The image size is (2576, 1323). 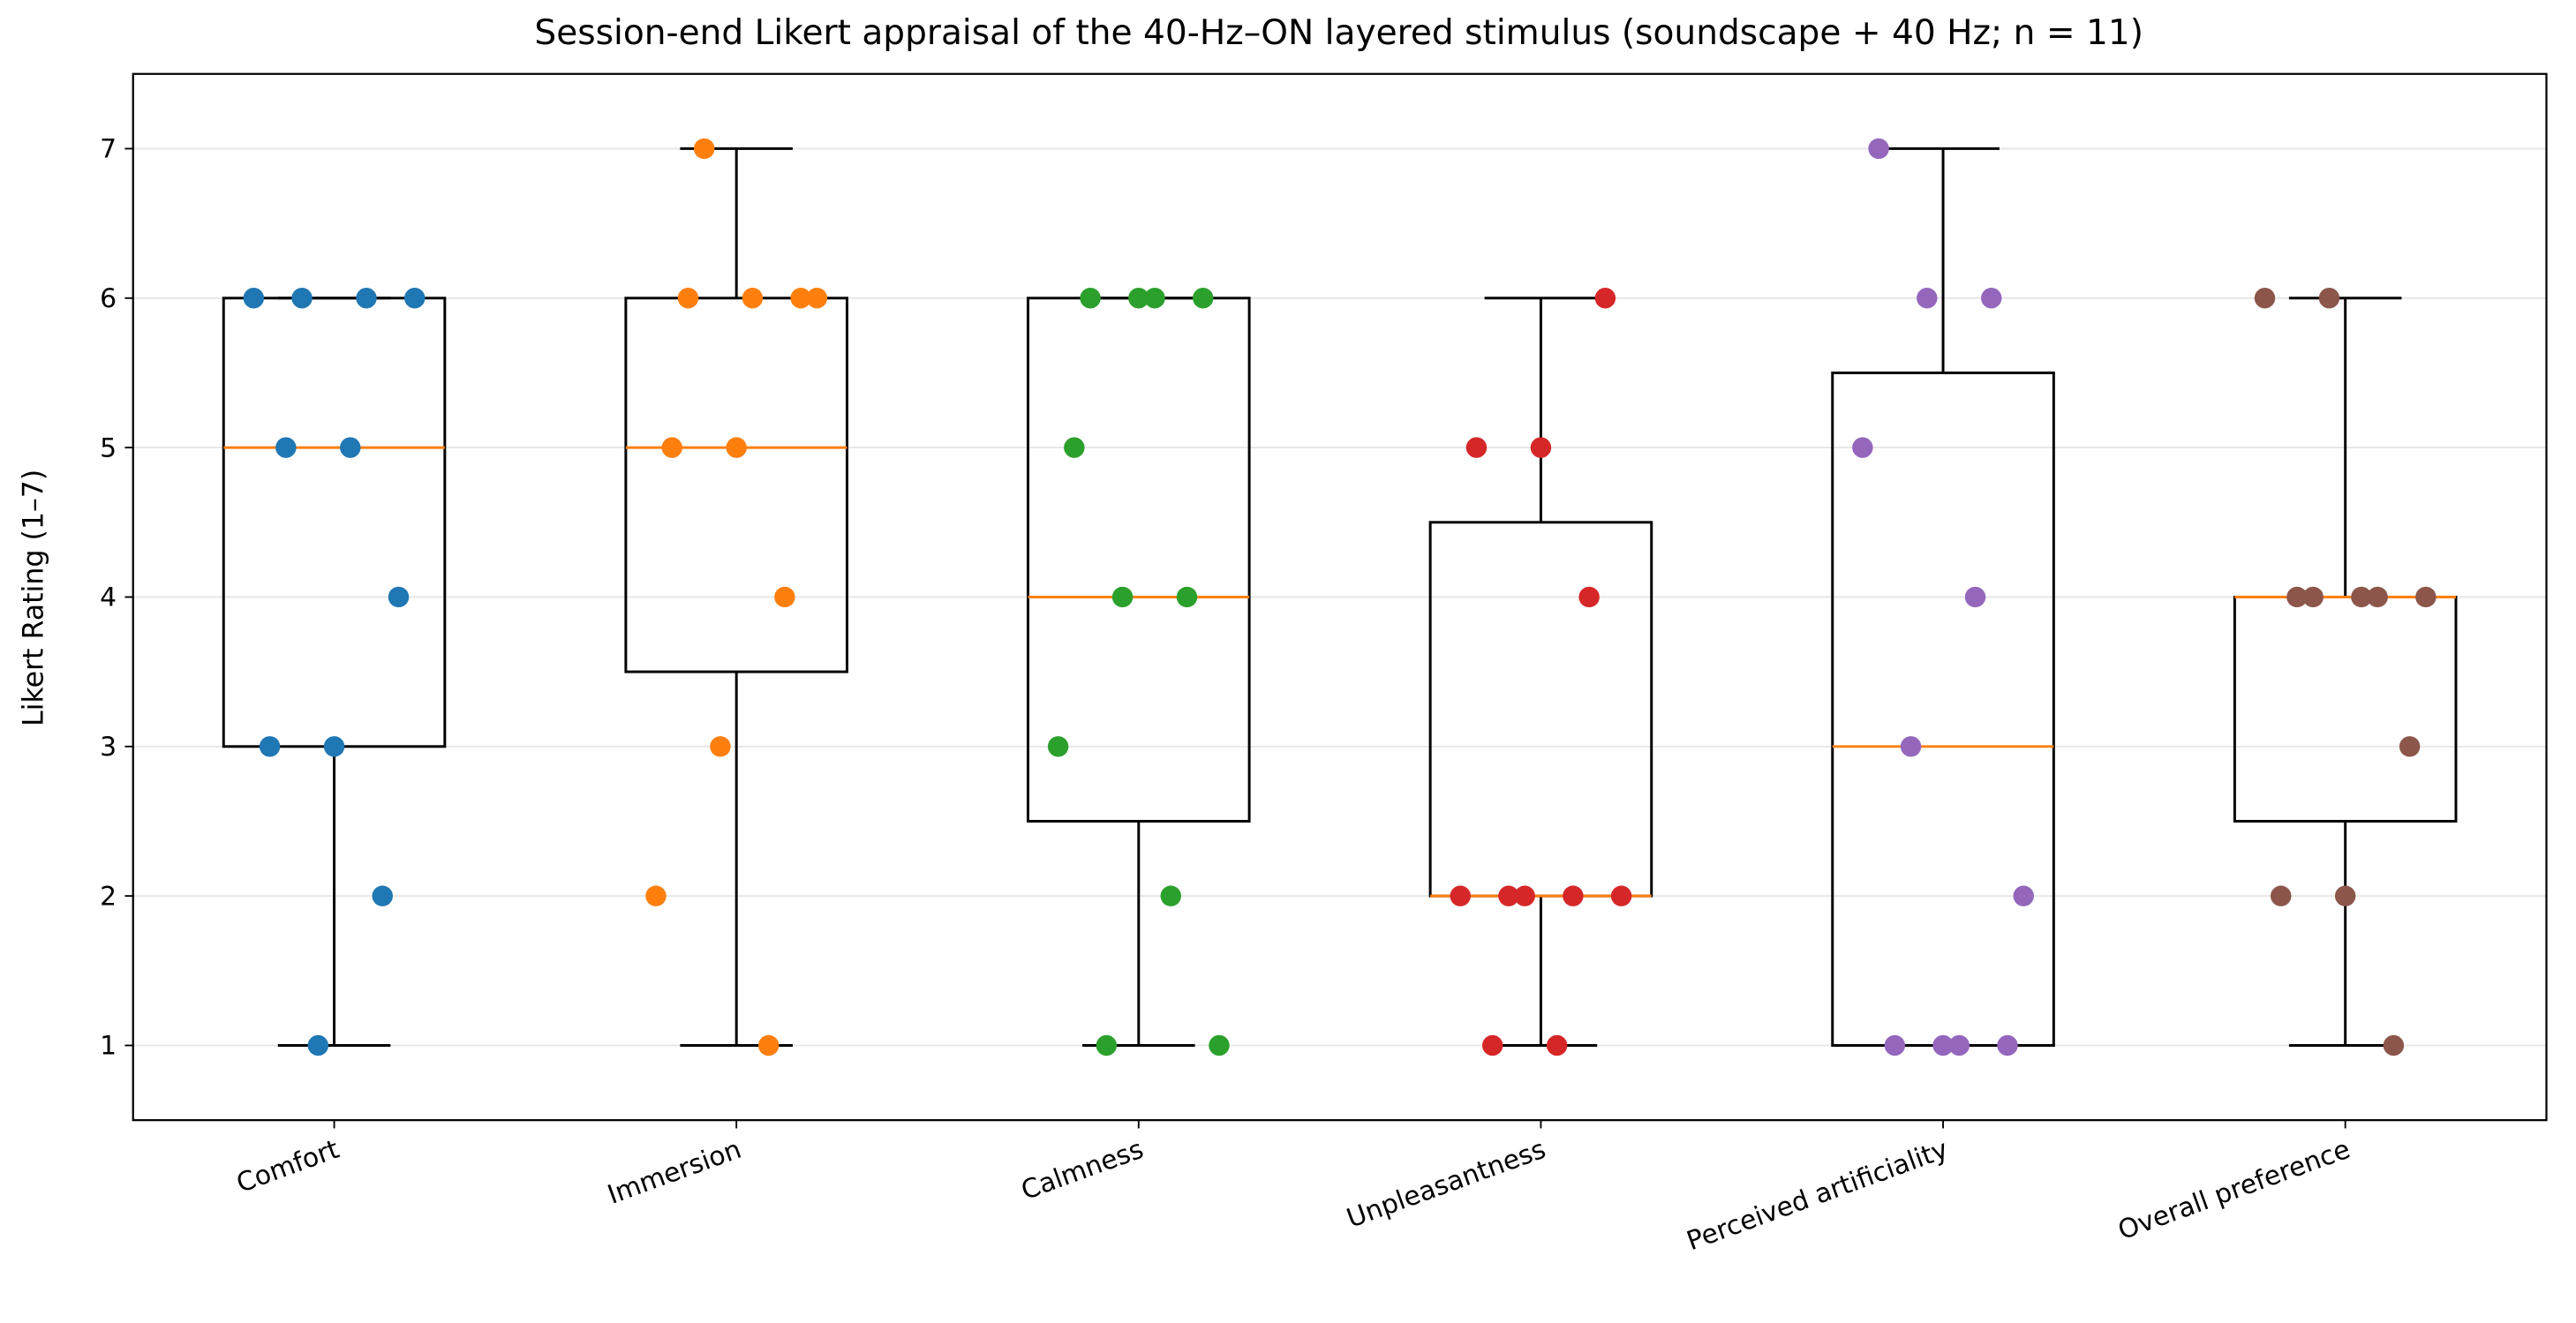 What do you see at coordinates (109, 149) in the screenshot?
I see `y-tick-label: 7` at bounding box center [109, 149].